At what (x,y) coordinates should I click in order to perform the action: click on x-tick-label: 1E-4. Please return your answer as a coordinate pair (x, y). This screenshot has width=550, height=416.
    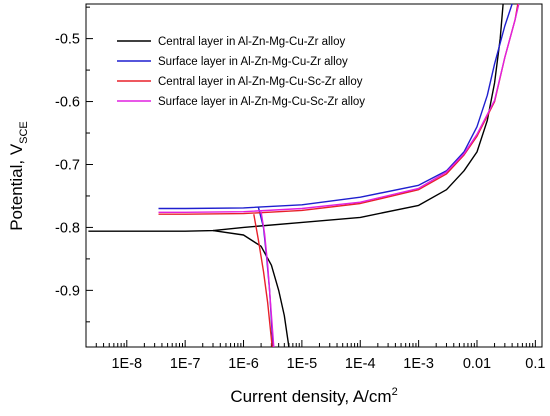
    Looking at the image, I should click on (360, 364).